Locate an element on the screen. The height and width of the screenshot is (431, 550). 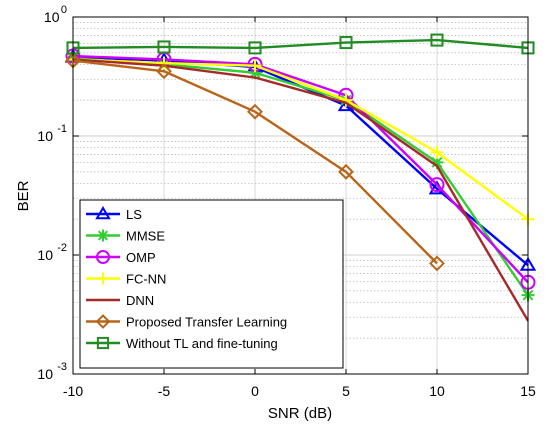
y-tick-exponent: -2 is located at coordinates (62, 248).